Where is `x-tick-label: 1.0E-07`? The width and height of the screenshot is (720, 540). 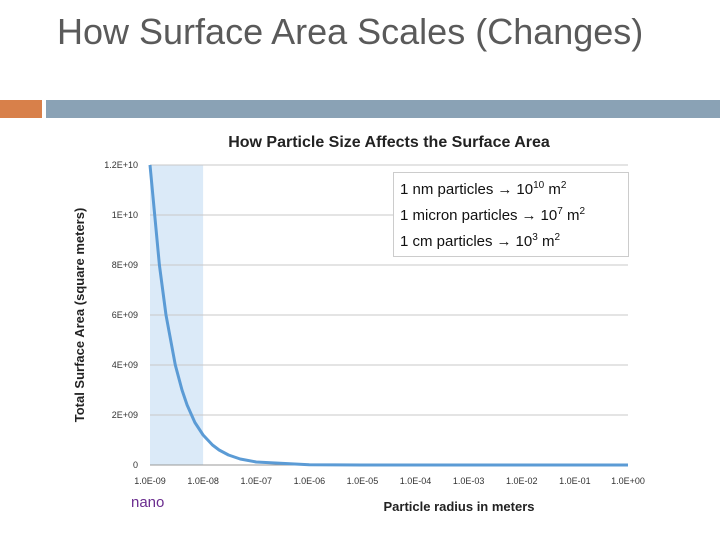
x-tick-label: 1.0E-07 is located at coordinates (256, 481).